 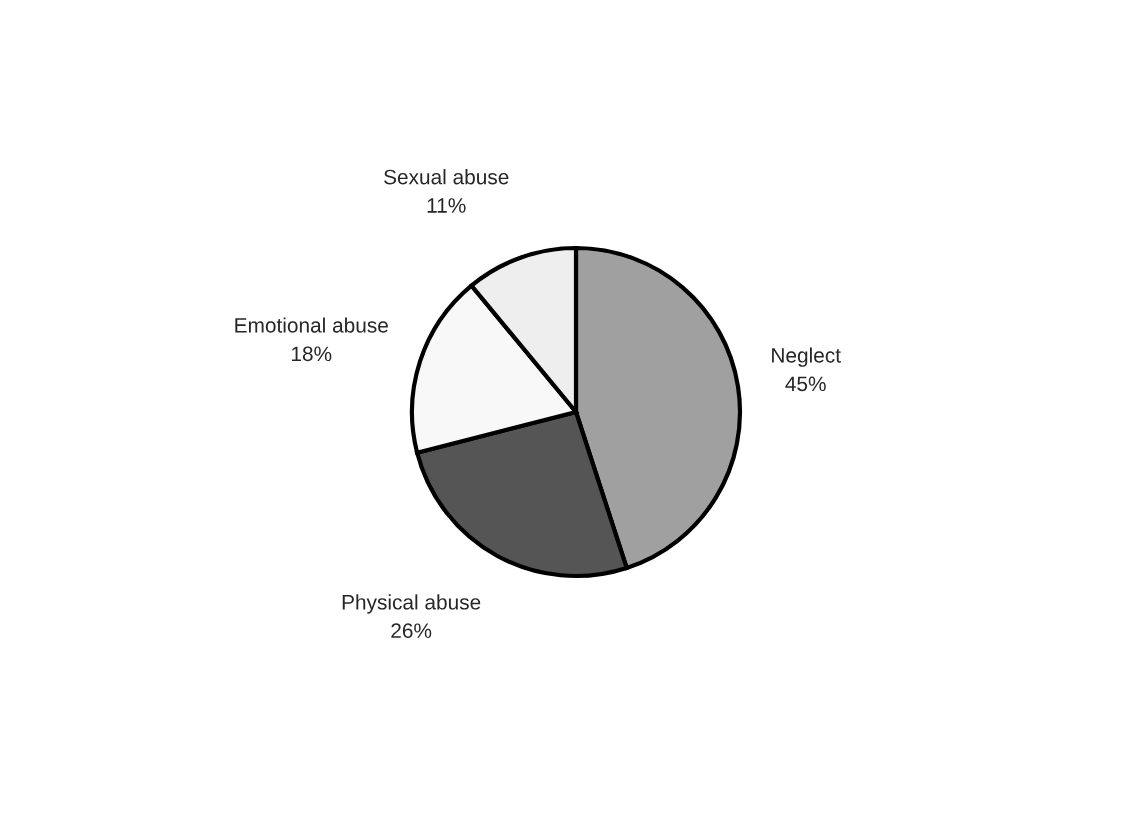 What do you see at coordinates (805, 384) in the screenshot?
I see `data-label: 45%` at bounding box center [805, 384].